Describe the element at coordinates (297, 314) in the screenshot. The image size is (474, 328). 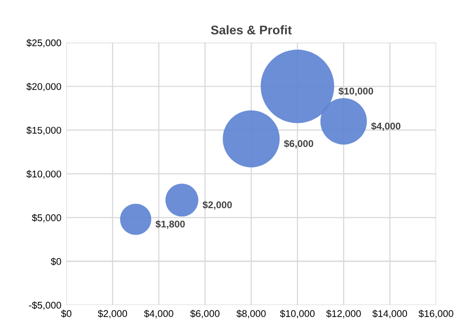
I see `x-tick-label: $10,000` at that location.